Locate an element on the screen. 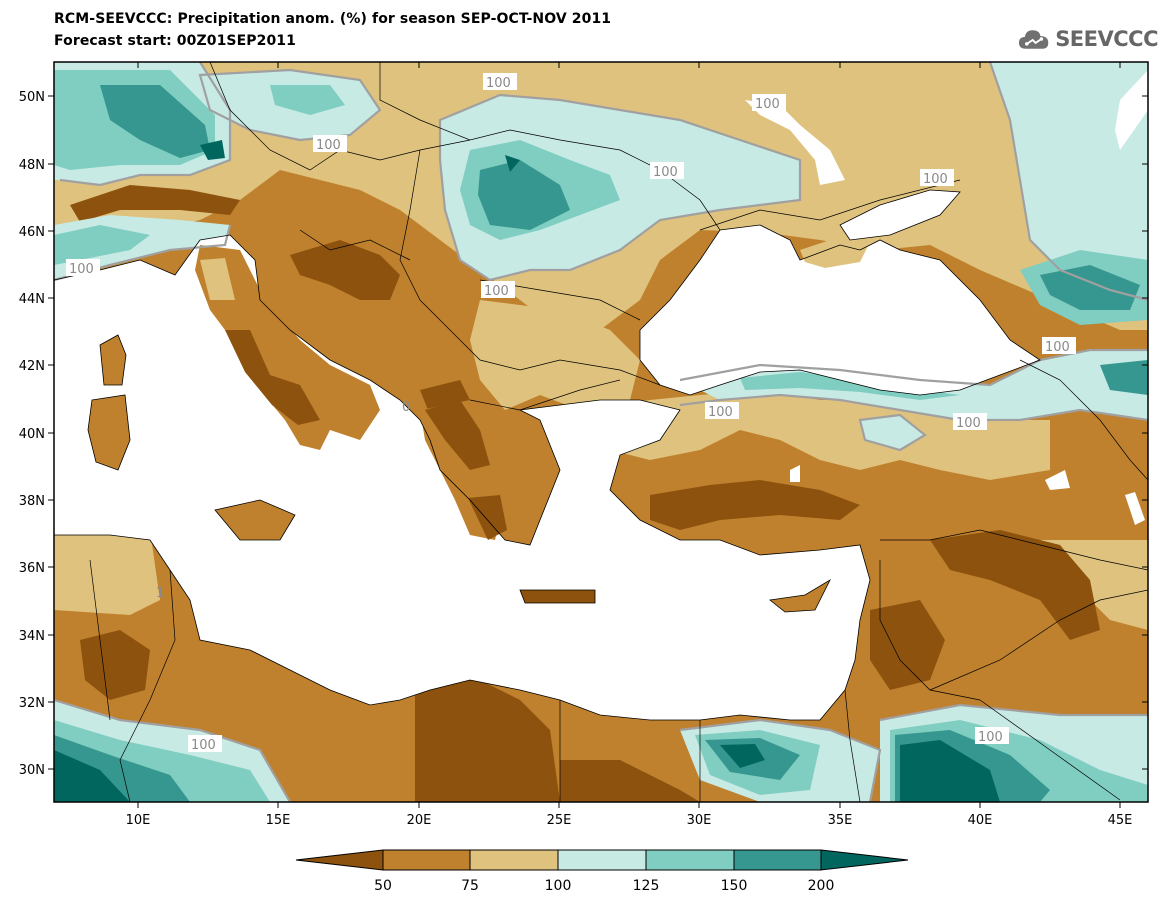 This screenshot has width=1165, height=907. lon-tick-label: 15E is located at coordinates (278, 820).